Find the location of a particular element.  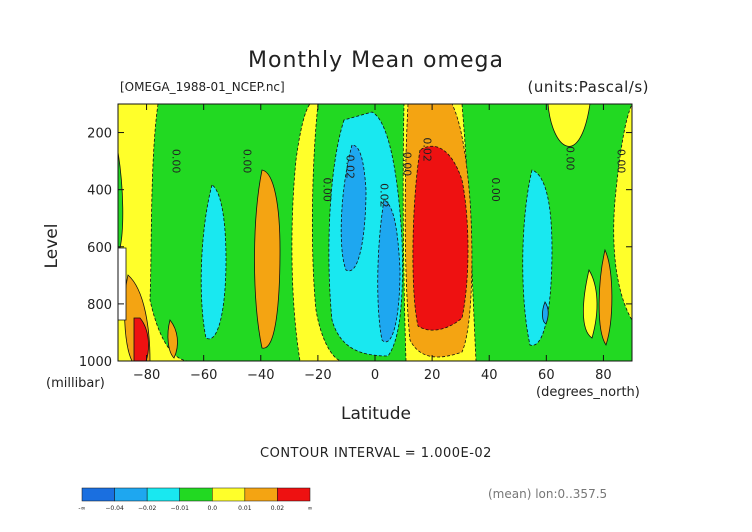

contour-label-4: 0.02 is located at coordinates (384, 195).